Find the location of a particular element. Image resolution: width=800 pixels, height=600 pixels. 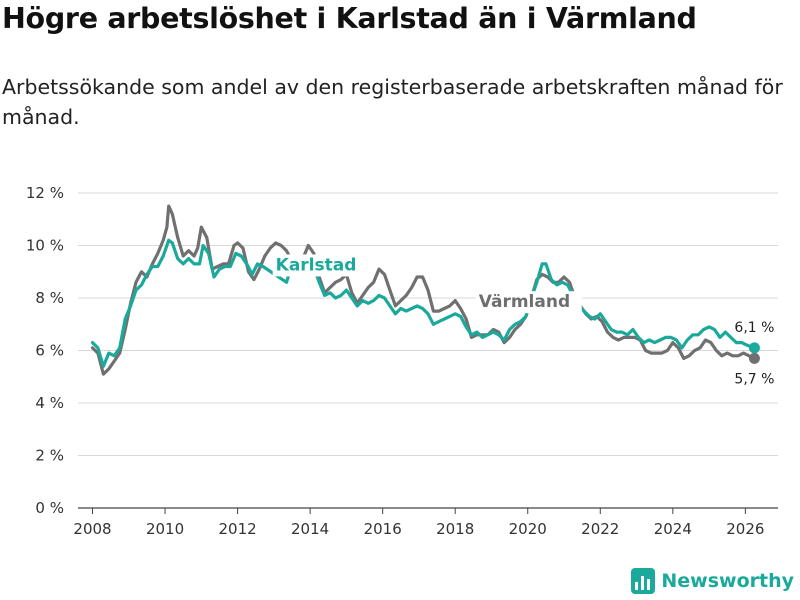

karlstad-end-marker is located at coordinates (754, 348).